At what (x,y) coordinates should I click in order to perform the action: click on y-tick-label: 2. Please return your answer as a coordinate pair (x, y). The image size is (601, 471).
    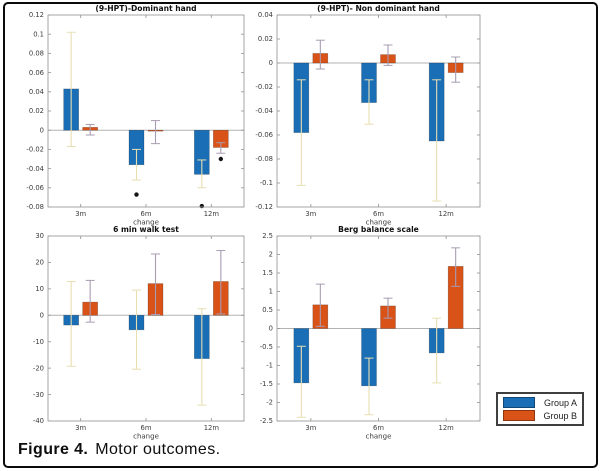
    Looking at the image, I should click on (271, 255).